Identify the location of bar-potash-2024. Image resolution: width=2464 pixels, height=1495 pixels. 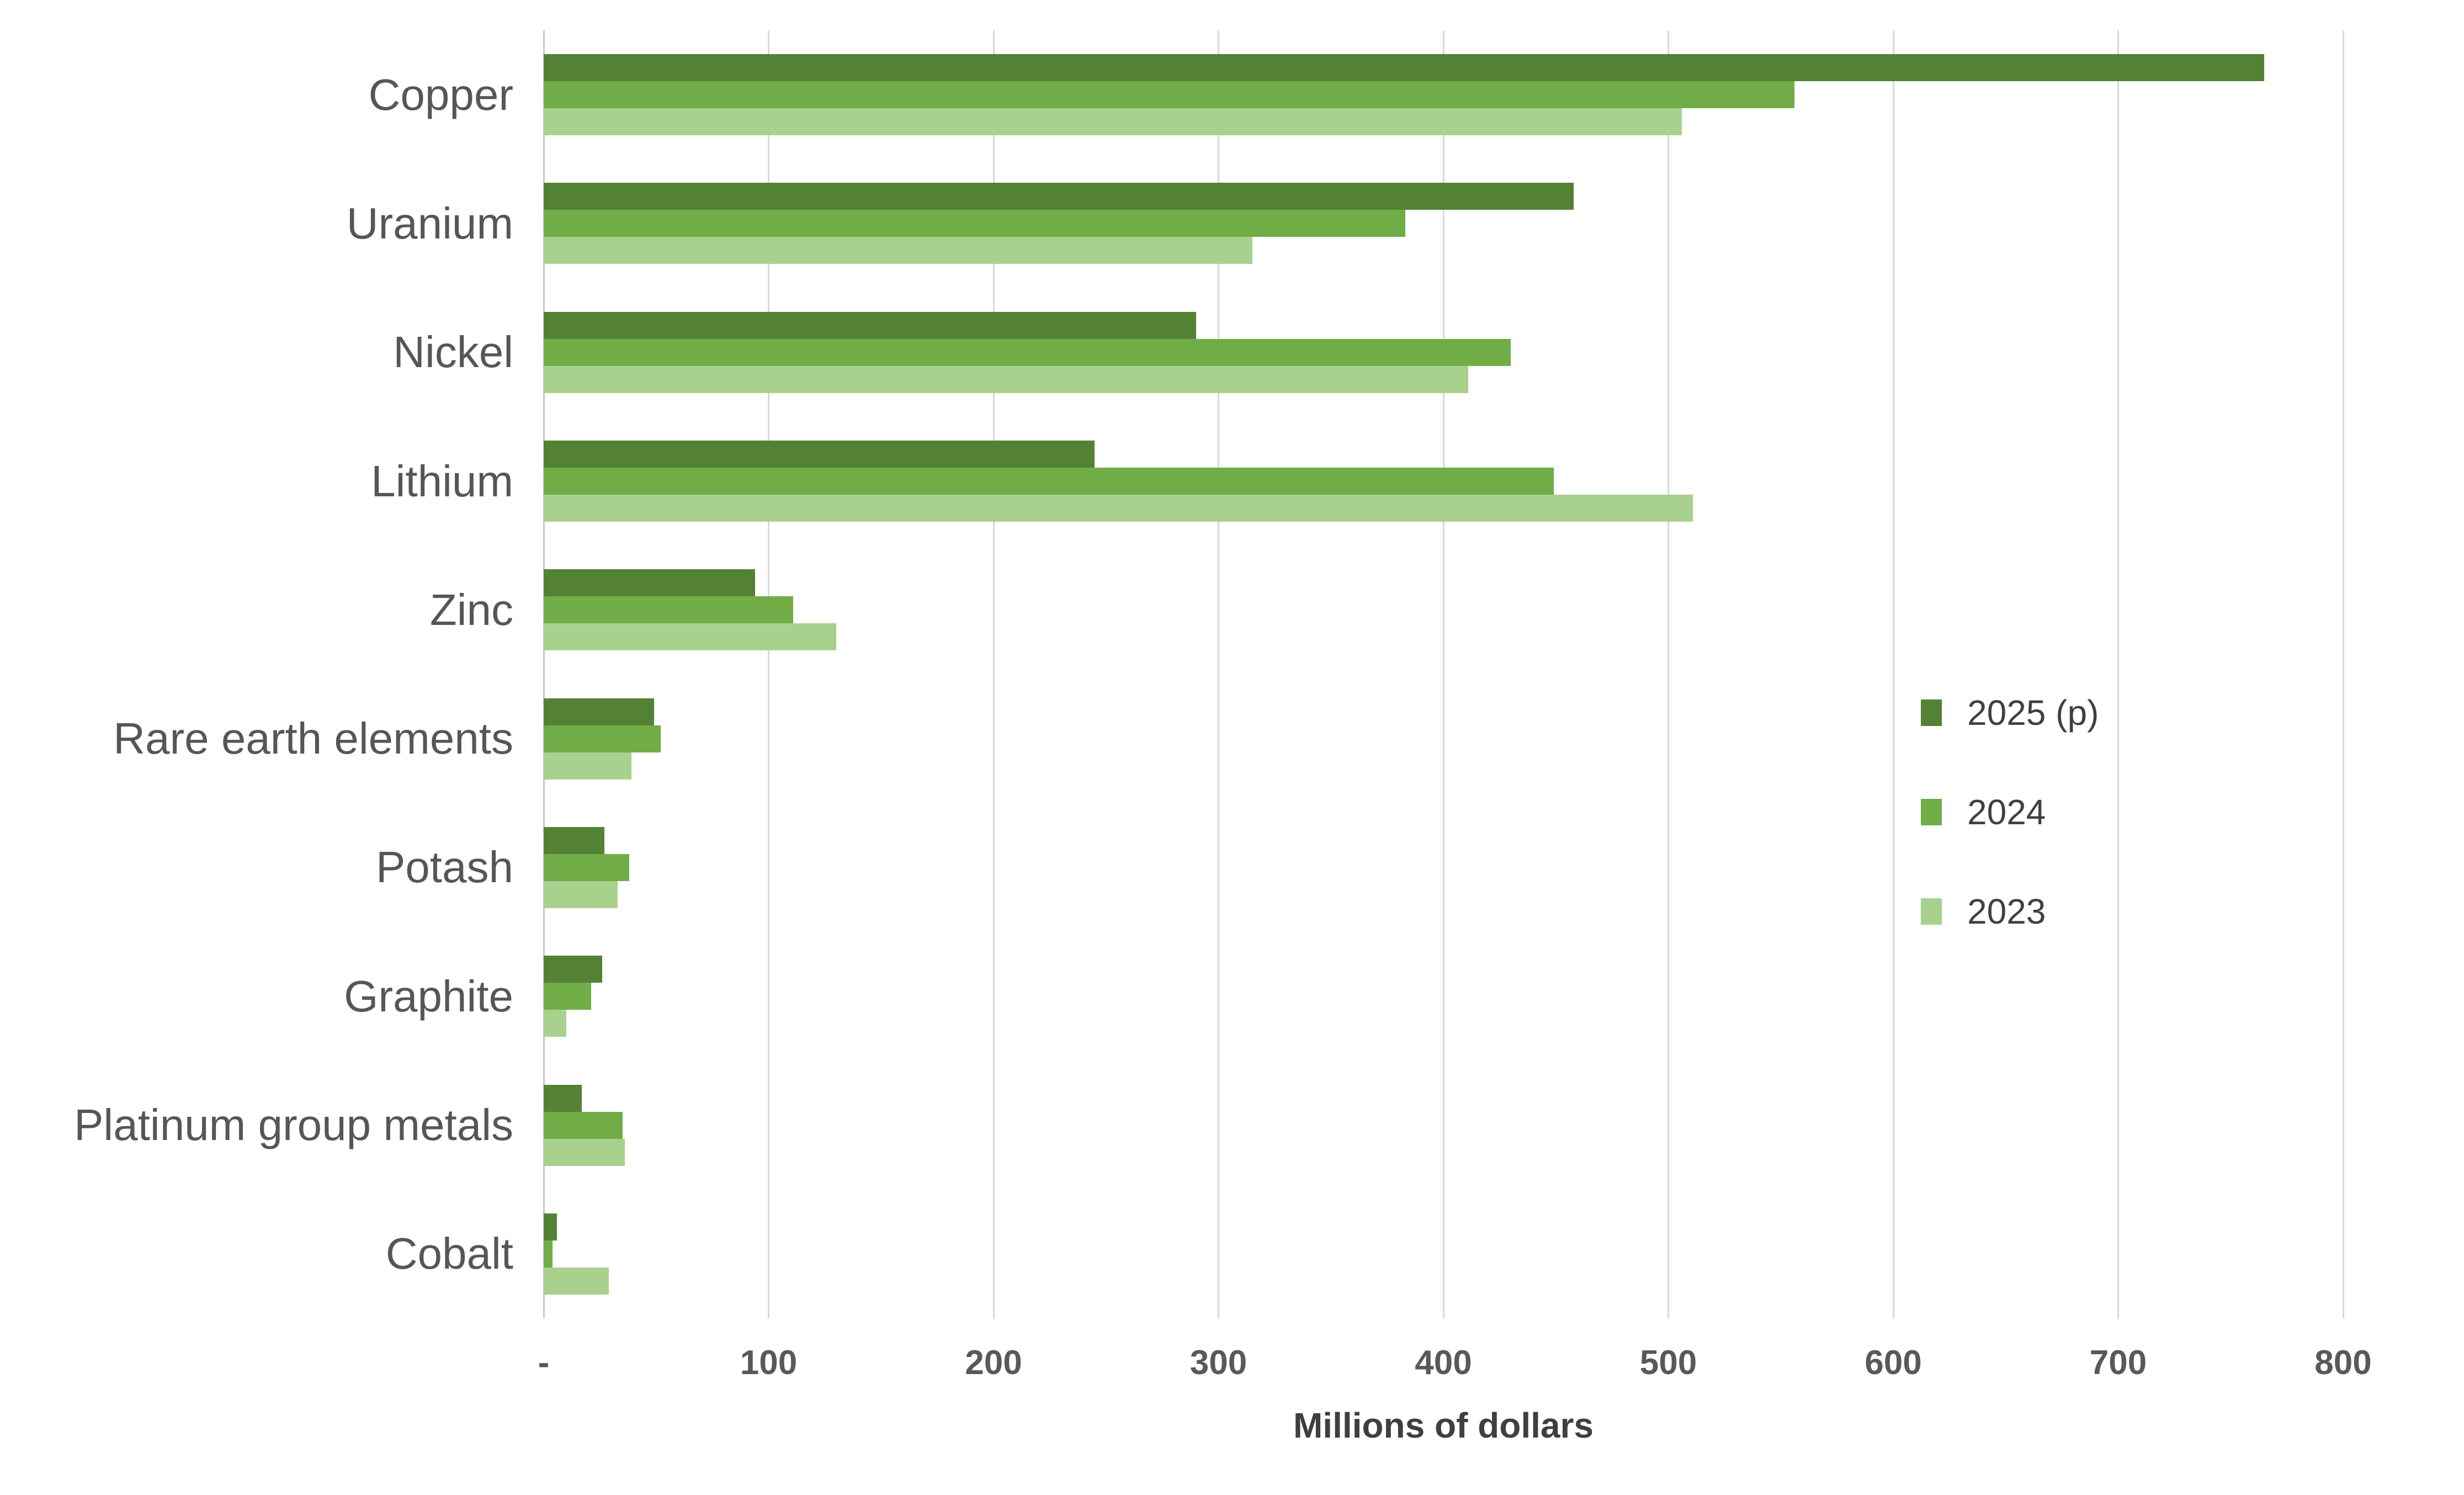
(586, 867).